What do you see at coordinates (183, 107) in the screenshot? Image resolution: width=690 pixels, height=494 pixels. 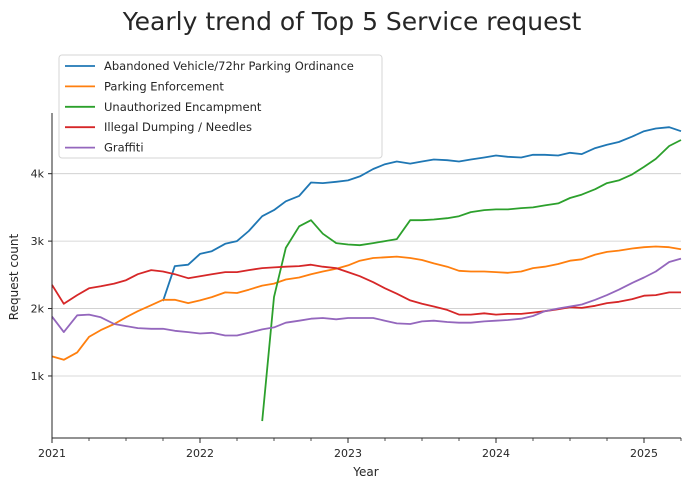 I see `legend-label-2: Unauthorized Encampment` at bounding box center [183, 107].